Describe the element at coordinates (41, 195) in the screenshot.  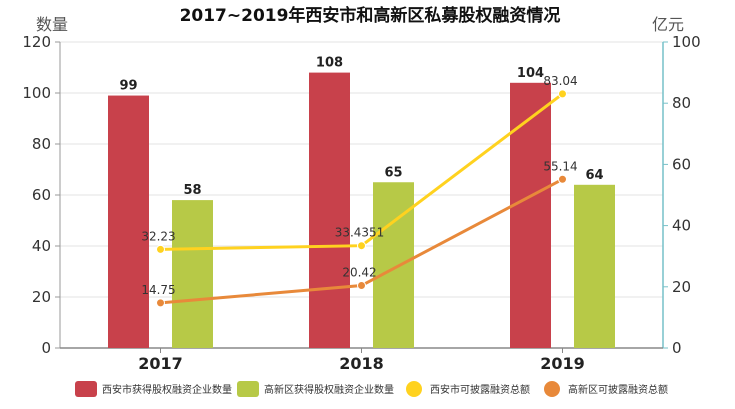
I see `left-axis-tick-label: 60` at that location.